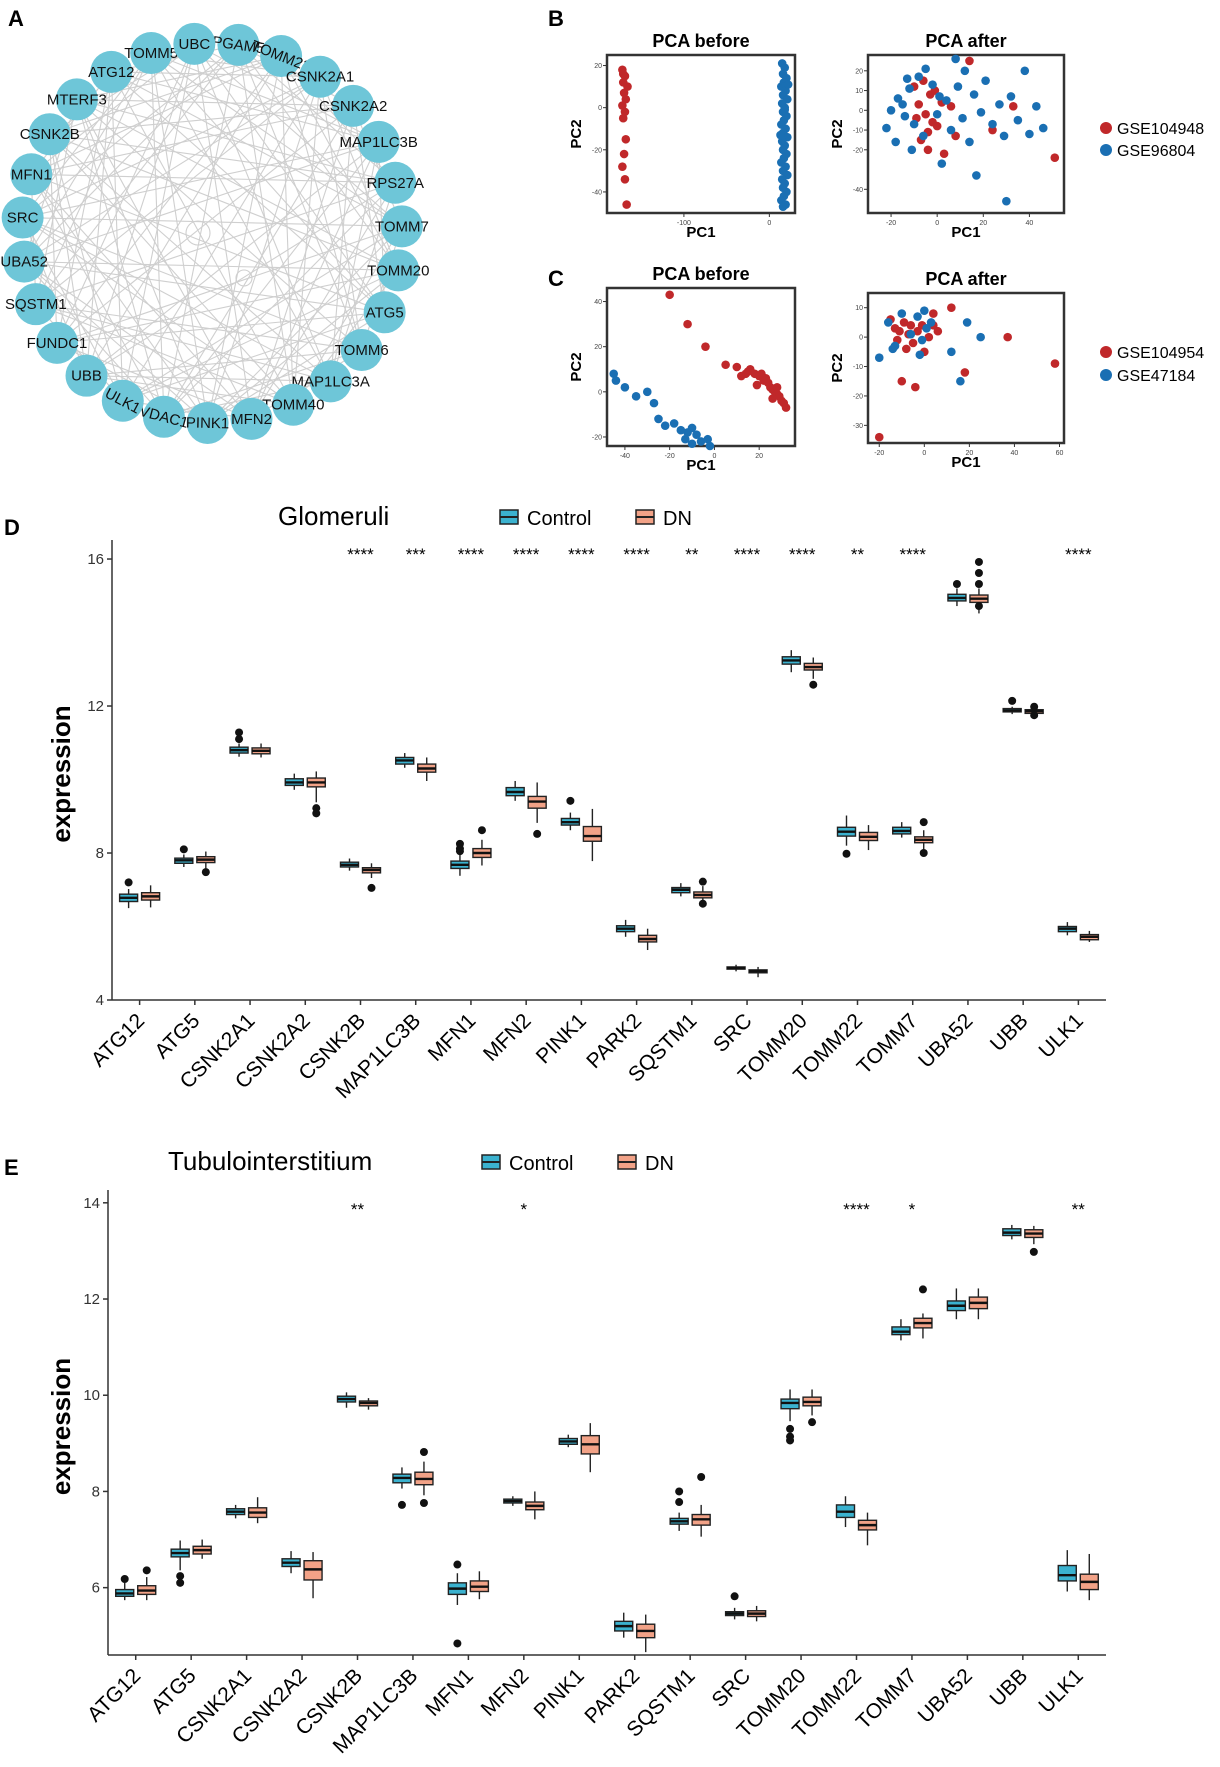 The height and width of the screenshot is (1767, 1220). What do you see at coordinates (924, 453) in the screenshot?
I see `pca-x-tick-label: 0` at bounding box center [924, 453].